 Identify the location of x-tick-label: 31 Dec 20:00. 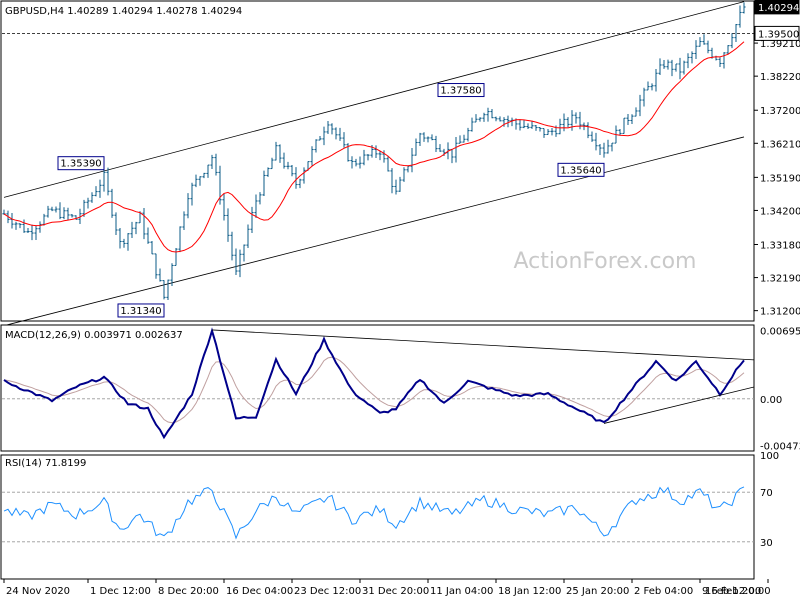
(395, 591).